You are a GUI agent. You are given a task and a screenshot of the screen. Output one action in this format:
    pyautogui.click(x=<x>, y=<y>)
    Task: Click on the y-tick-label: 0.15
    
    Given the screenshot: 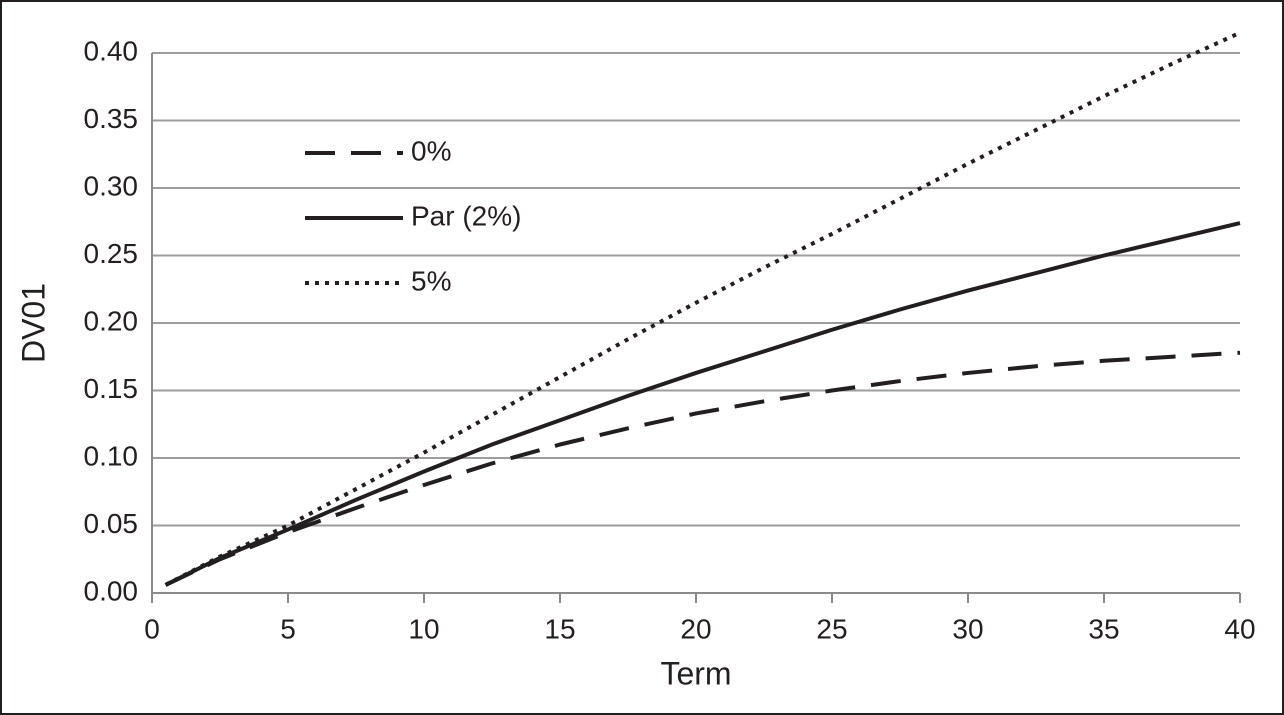 What is the action you would take?
    pyautogui.click(x=111, y=388)
    